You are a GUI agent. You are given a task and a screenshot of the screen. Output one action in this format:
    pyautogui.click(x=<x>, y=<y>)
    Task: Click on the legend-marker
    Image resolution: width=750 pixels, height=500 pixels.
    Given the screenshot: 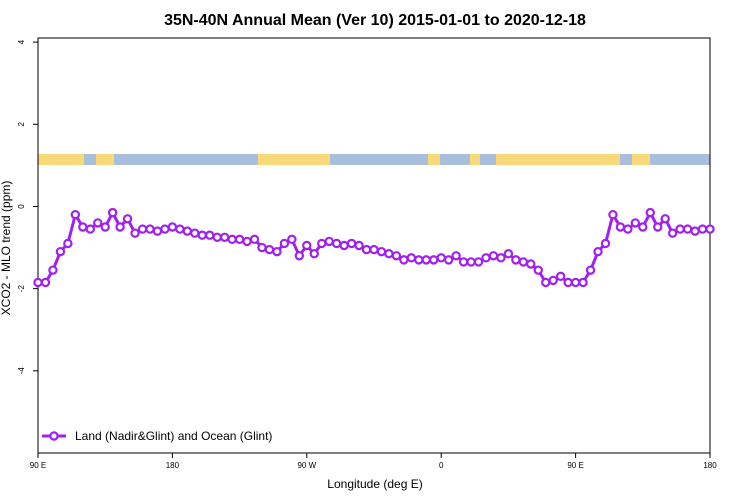 What is the action you would take?
    pyautogui.click(x=54, y=436)
    